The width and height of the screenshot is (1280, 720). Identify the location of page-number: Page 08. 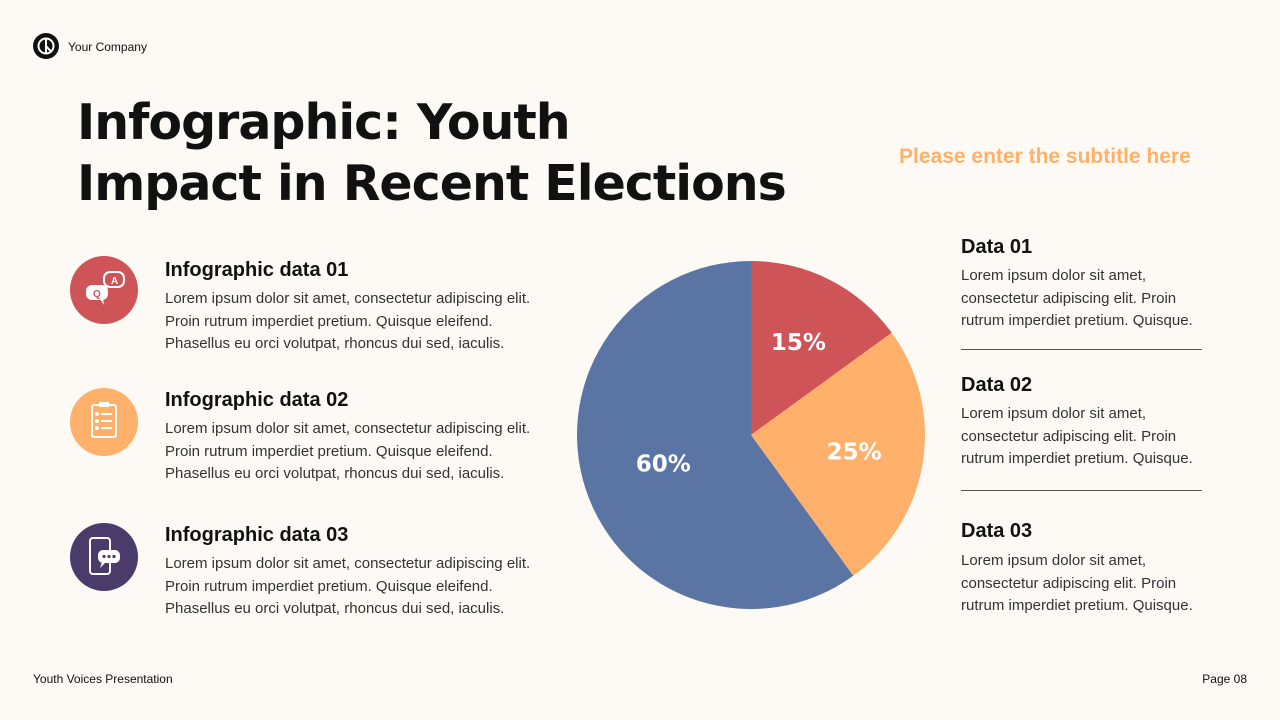
(1224, 679).